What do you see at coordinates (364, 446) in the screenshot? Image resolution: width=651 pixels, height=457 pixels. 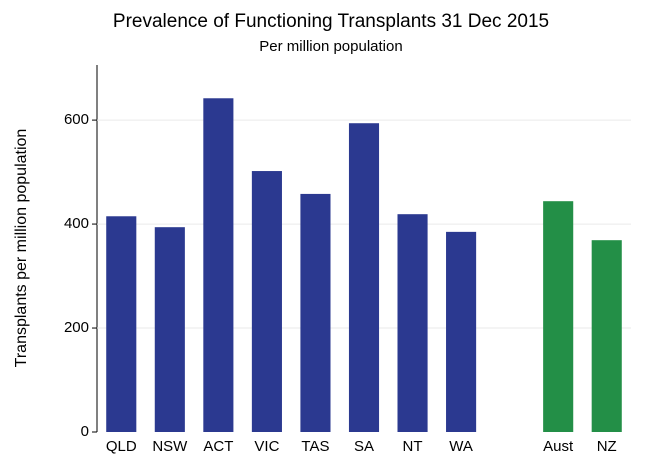 I see `x-tick-label: SA` at bounding box center [364, 446].